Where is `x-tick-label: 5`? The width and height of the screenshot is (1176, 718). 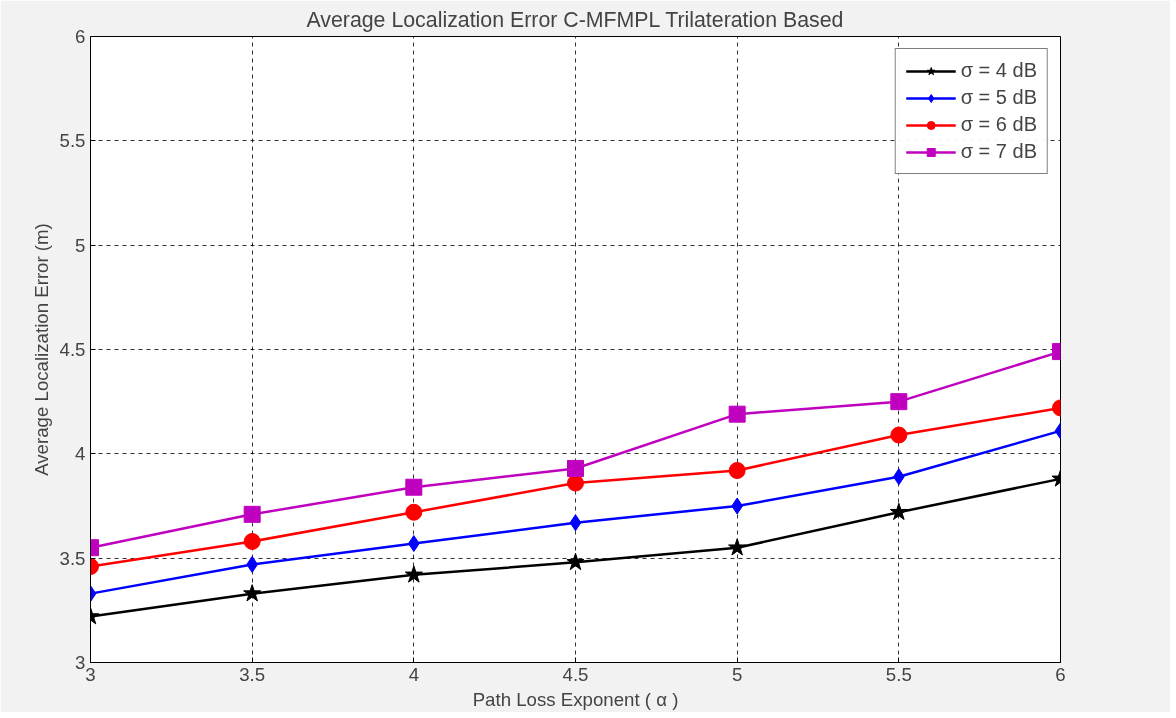 x-tick-label: 5 is located at coordinates (737, 674).